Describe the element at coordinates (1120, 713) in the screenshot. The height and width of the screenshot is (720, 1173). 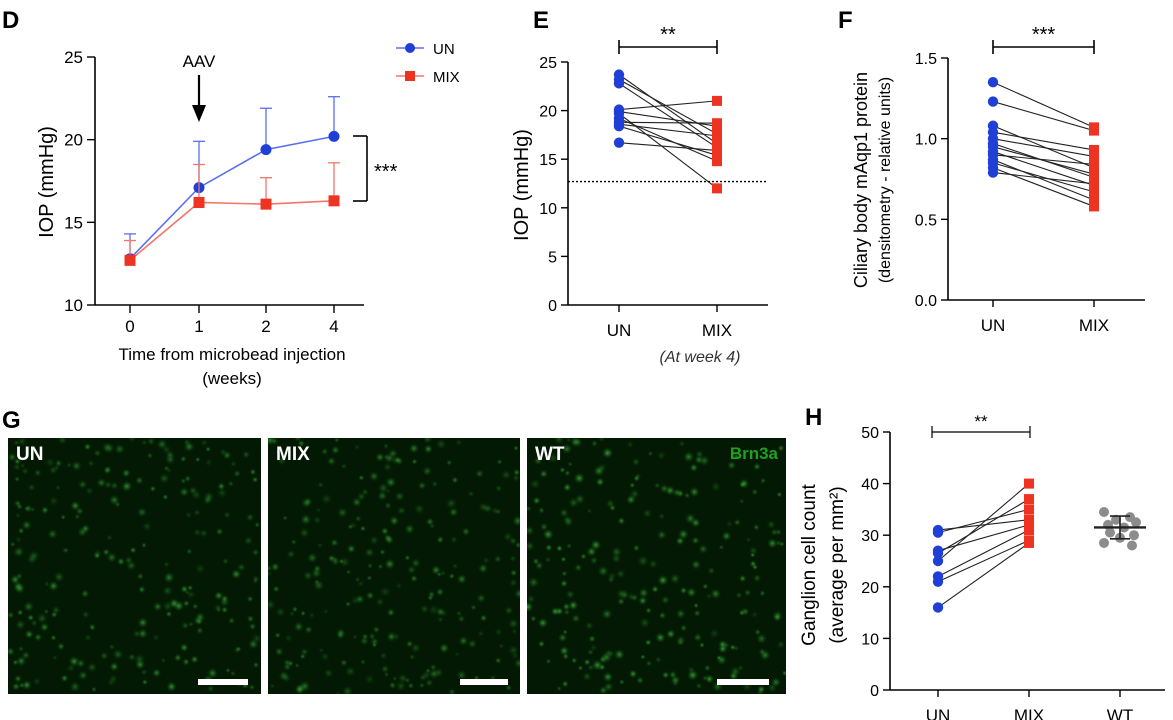
I see `x-tick-label: WT` at that location.